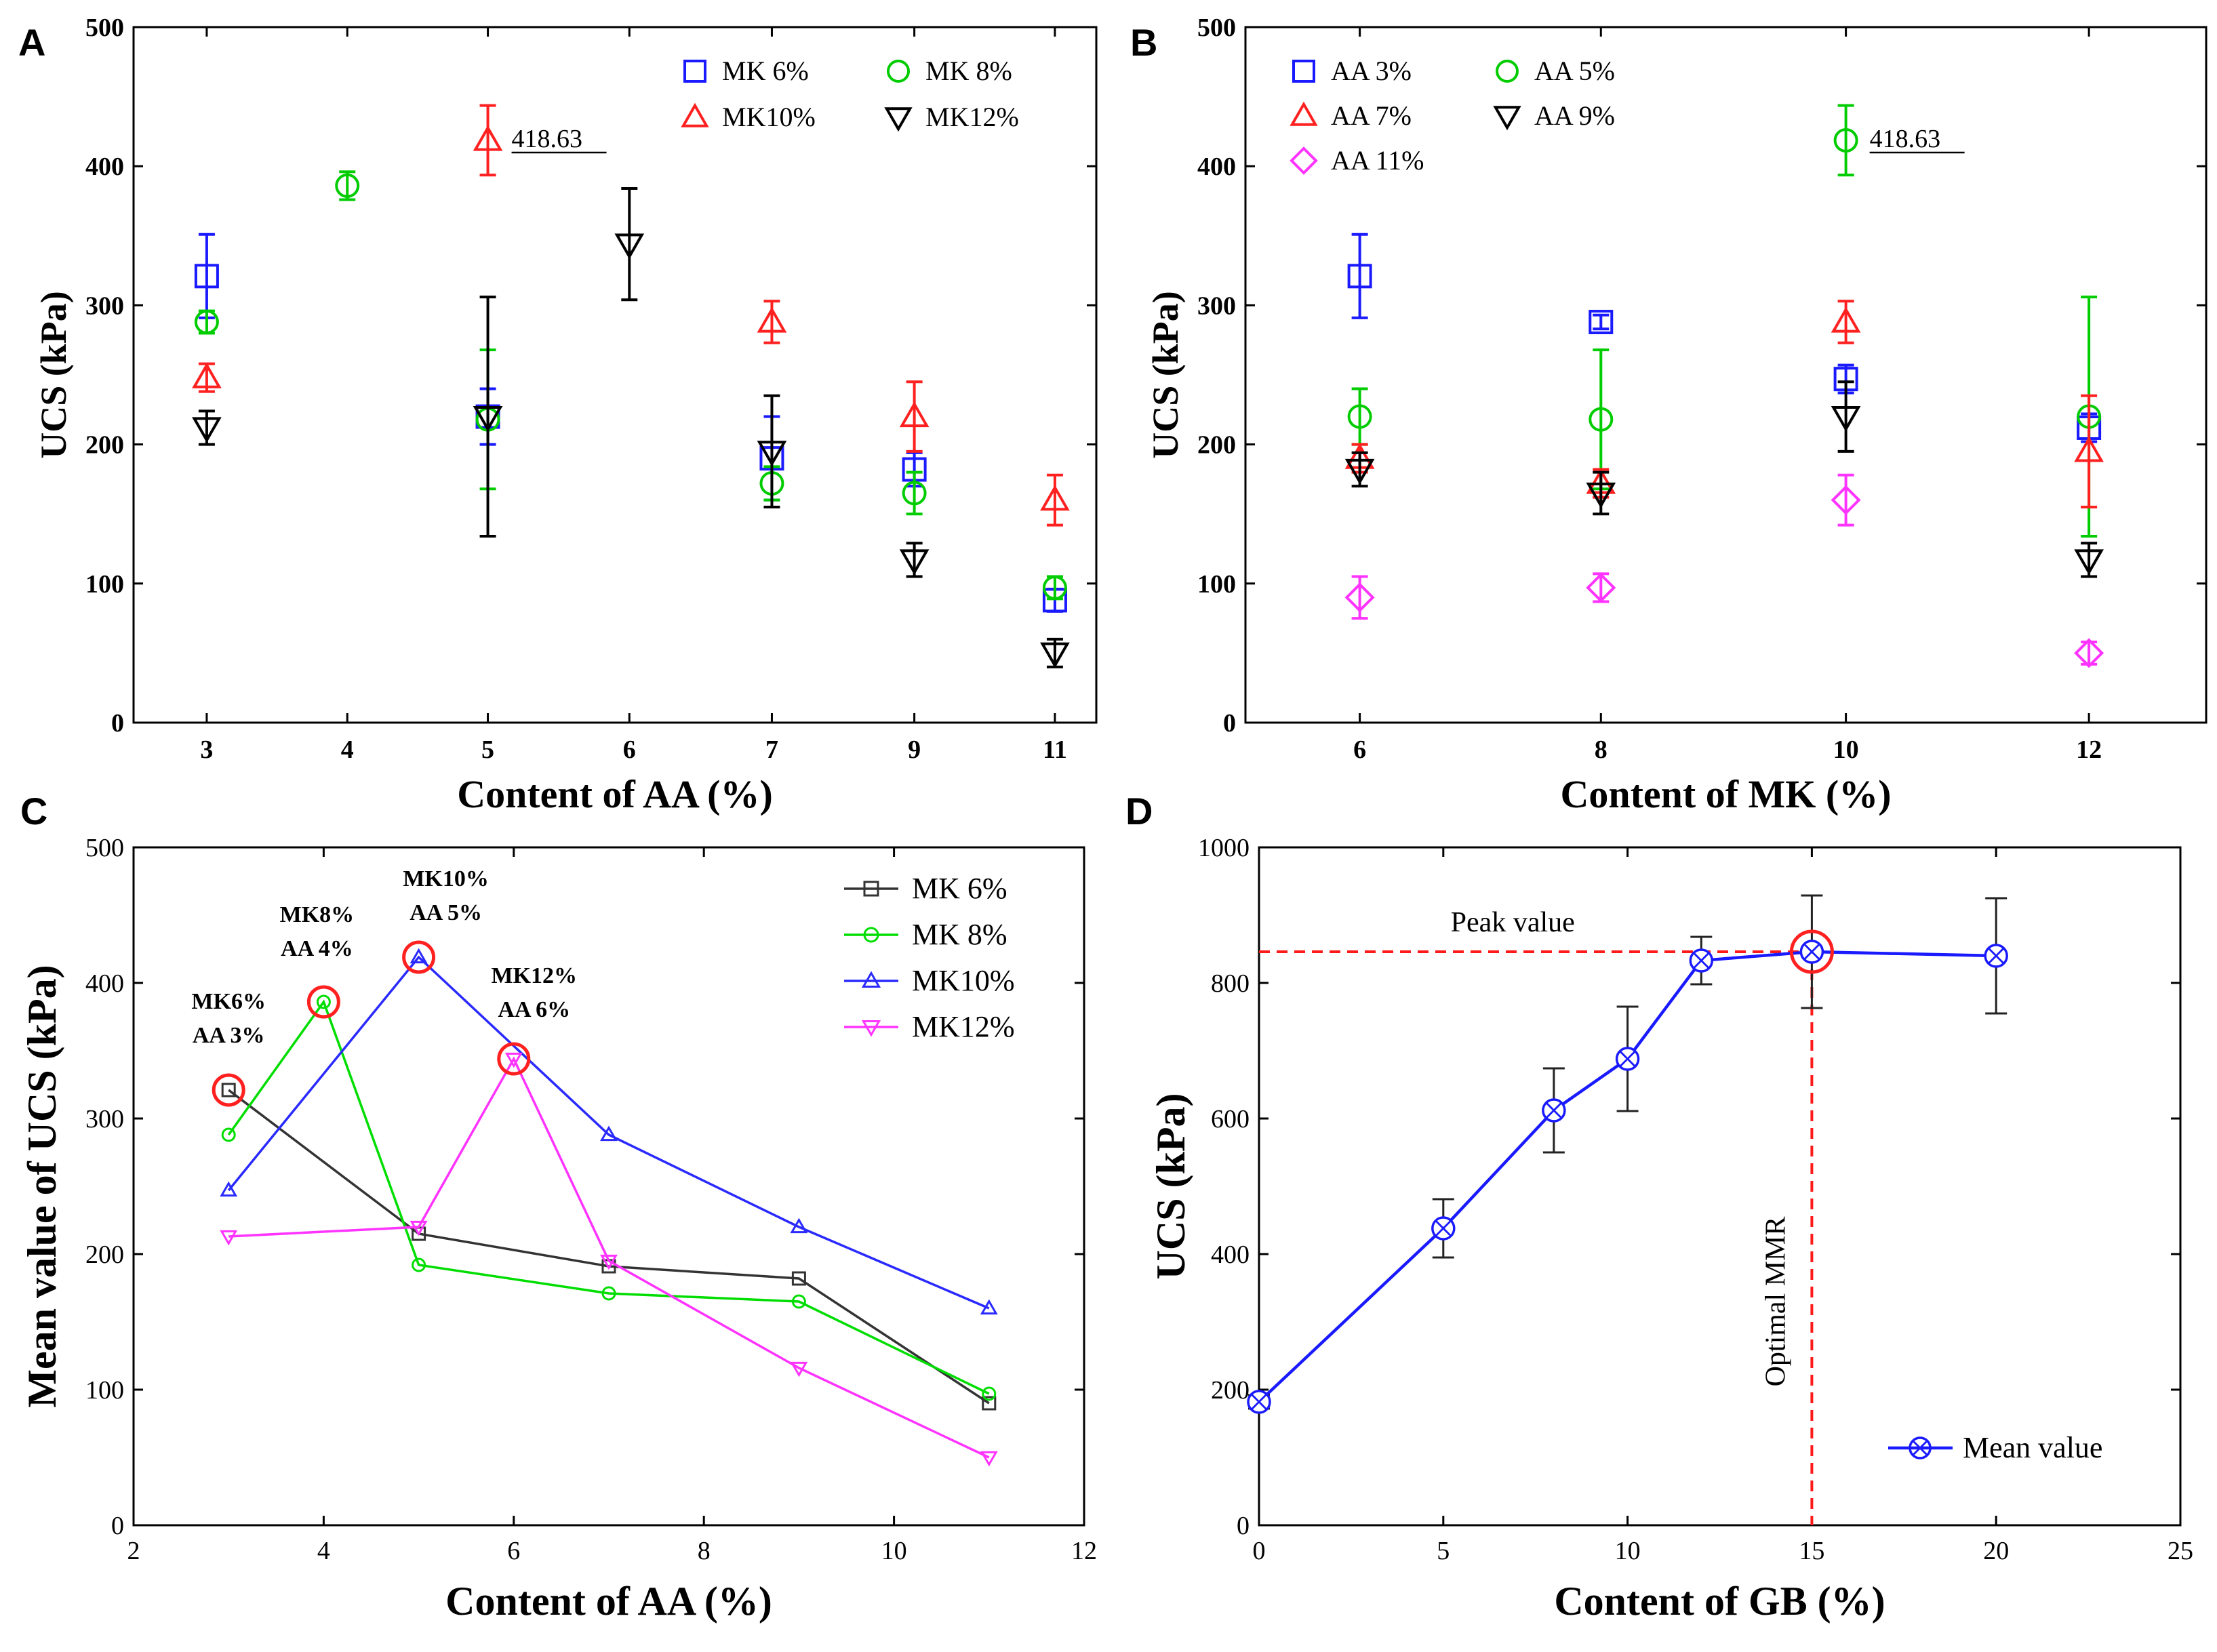 Image resolution: width=2217 pixels, height=1652 pixels. Describe the element at coordinates (765, 71) in the screenshot. I see `legend-label: MK 6%` at that location.